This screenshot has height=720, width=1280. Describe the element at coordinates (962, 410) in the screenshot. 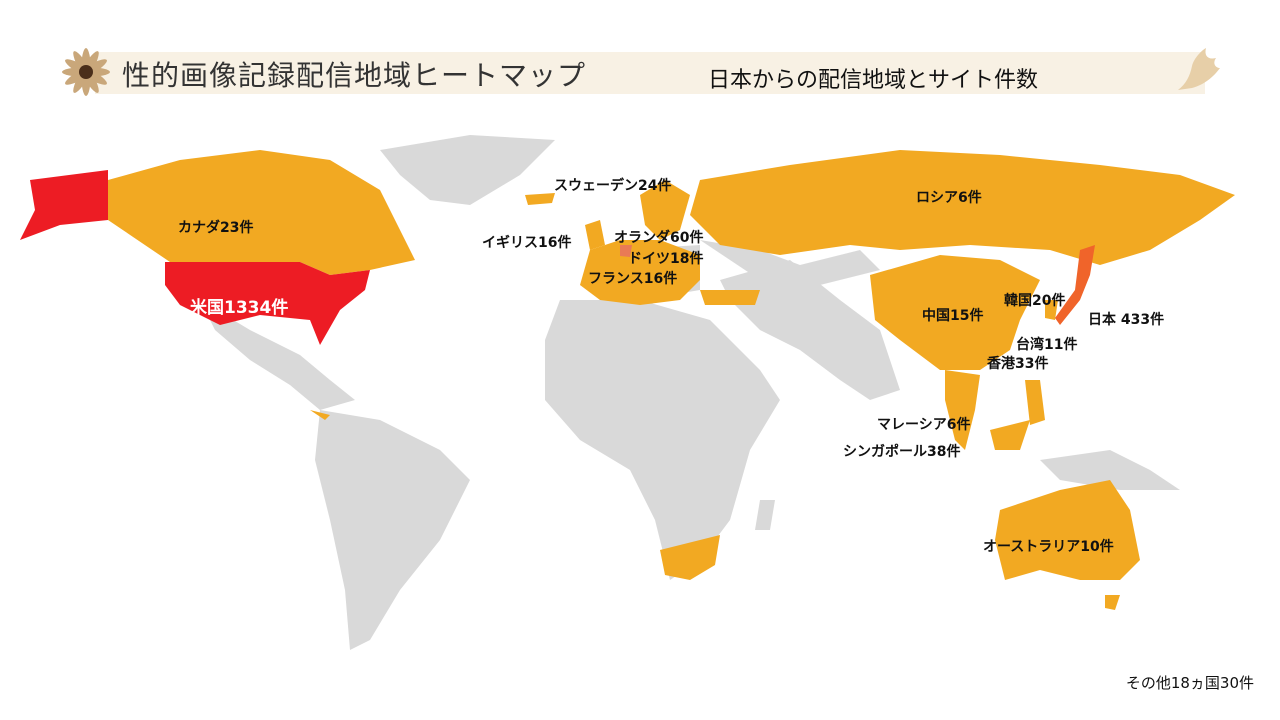

I see `region-seasia` at that location.